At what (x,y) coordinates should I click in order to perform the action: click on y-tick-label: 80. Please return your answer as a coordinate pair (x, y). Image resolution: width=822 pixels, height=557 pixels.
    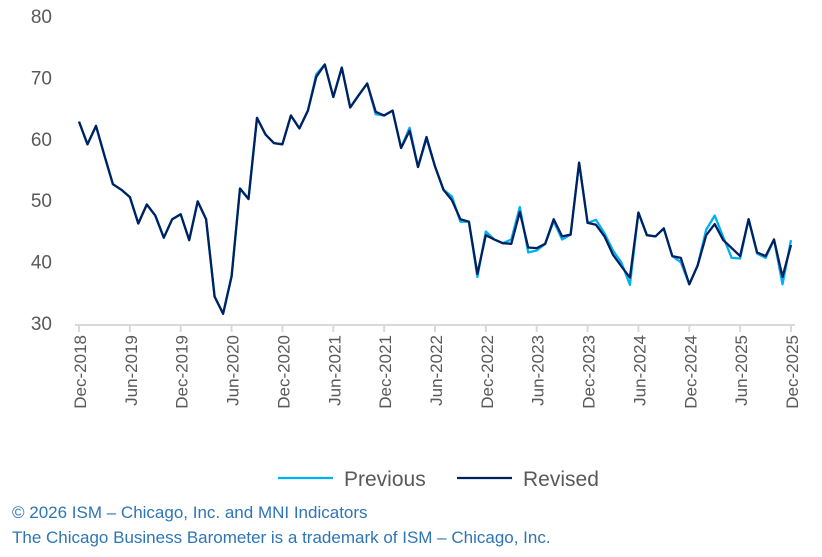
    Looking at the image, I should click on (41, 17).